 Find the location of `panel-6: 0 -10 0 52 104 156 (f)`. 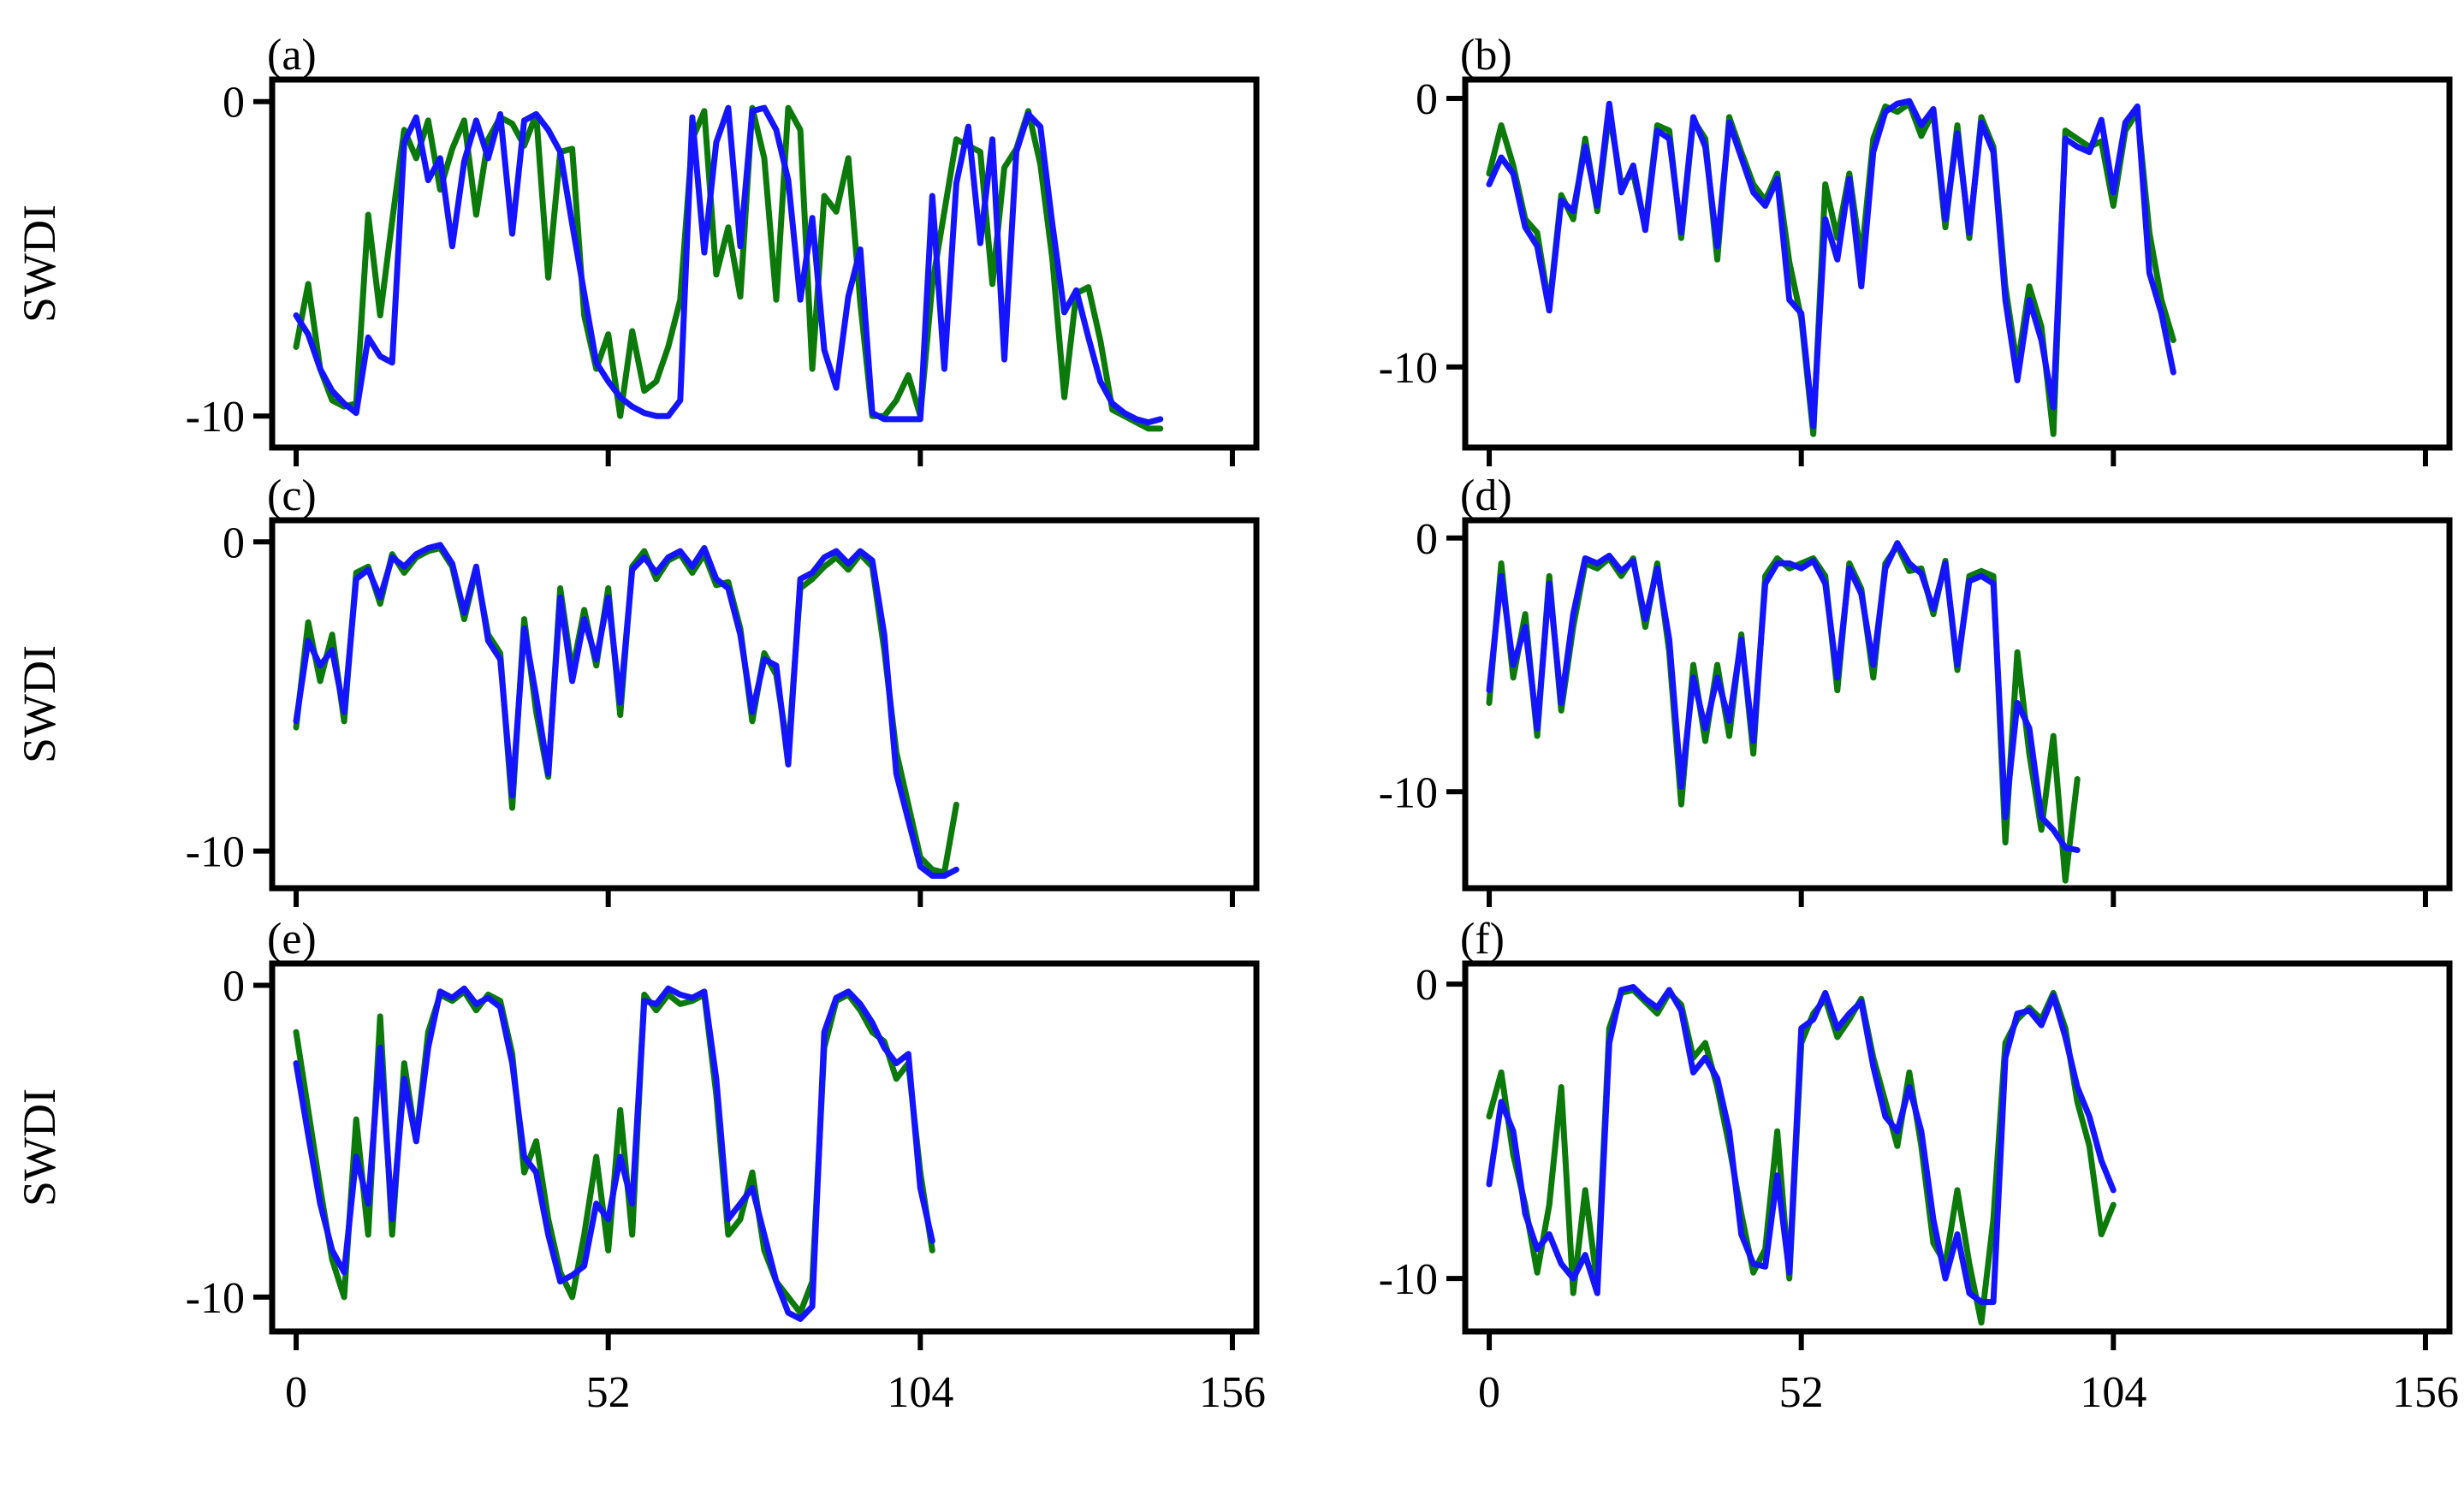

panel-6: 0 -10 0 52 104 156 (f) is located at coordinates (1919, 1166).